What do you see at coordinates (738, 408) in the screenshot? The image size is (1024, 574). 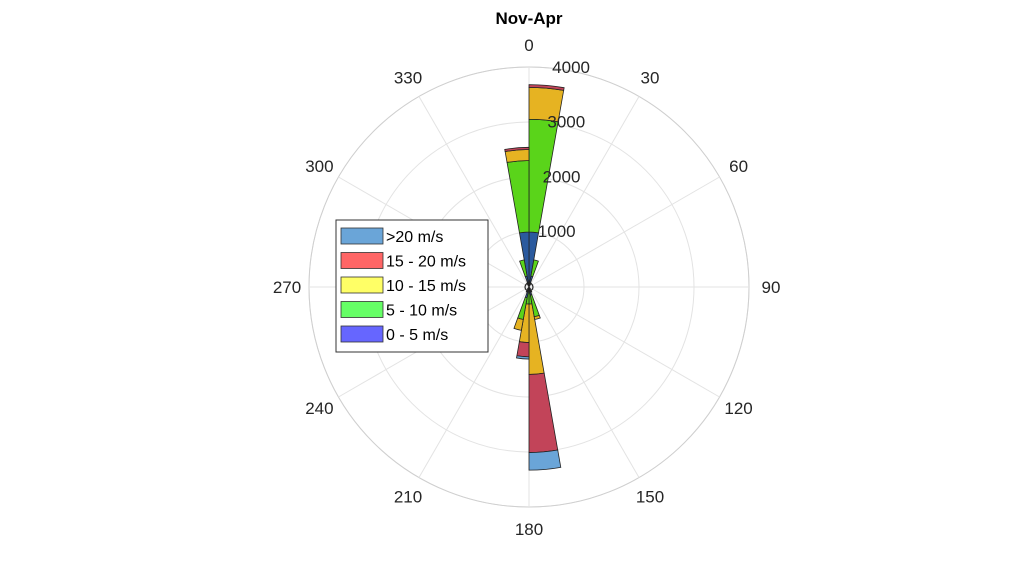 I see `theta-tick-label: 120` at bounding box center [738, 408].